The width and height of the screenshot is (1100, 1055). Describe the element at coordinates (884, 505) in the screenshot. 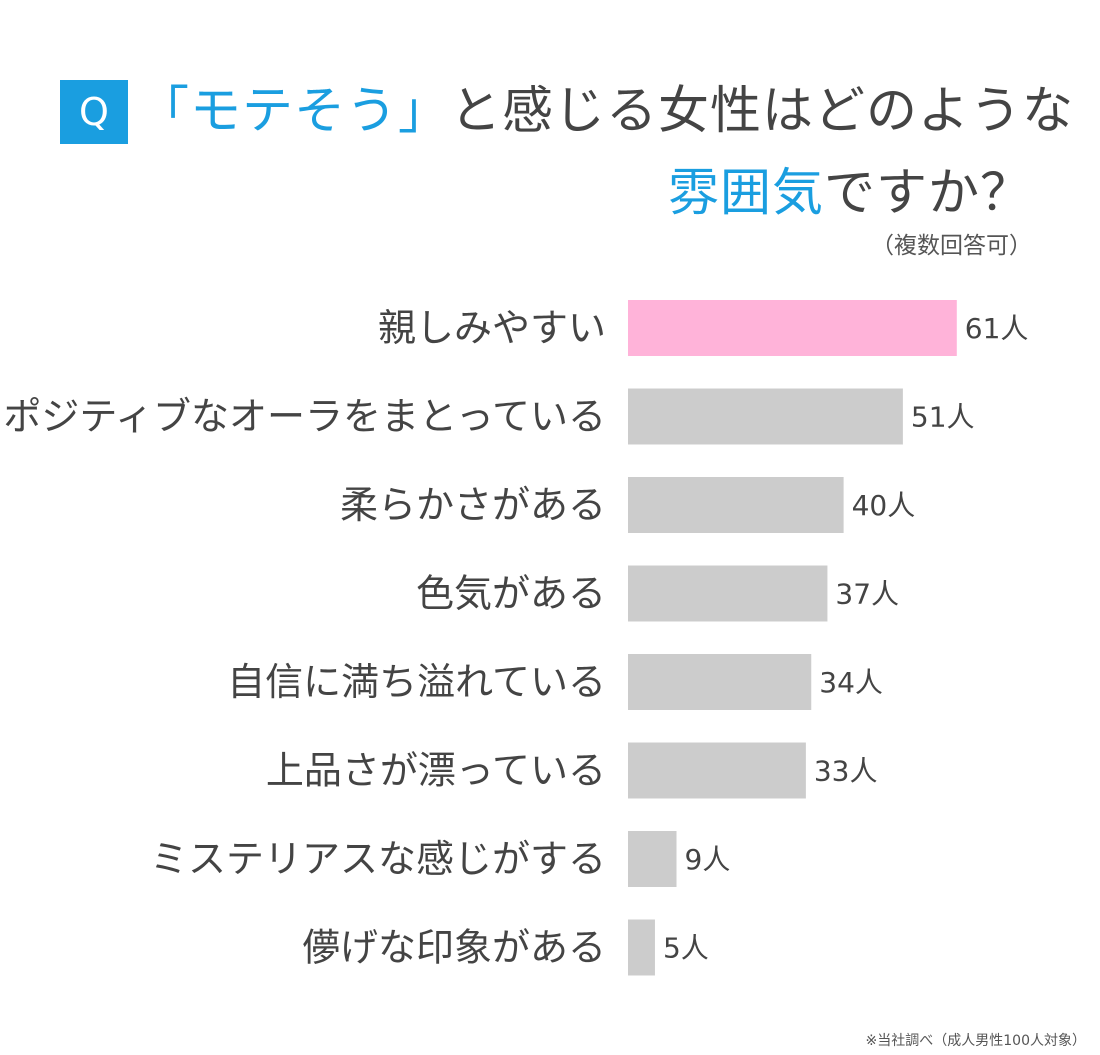

I see `value-label: 40人` at that location.